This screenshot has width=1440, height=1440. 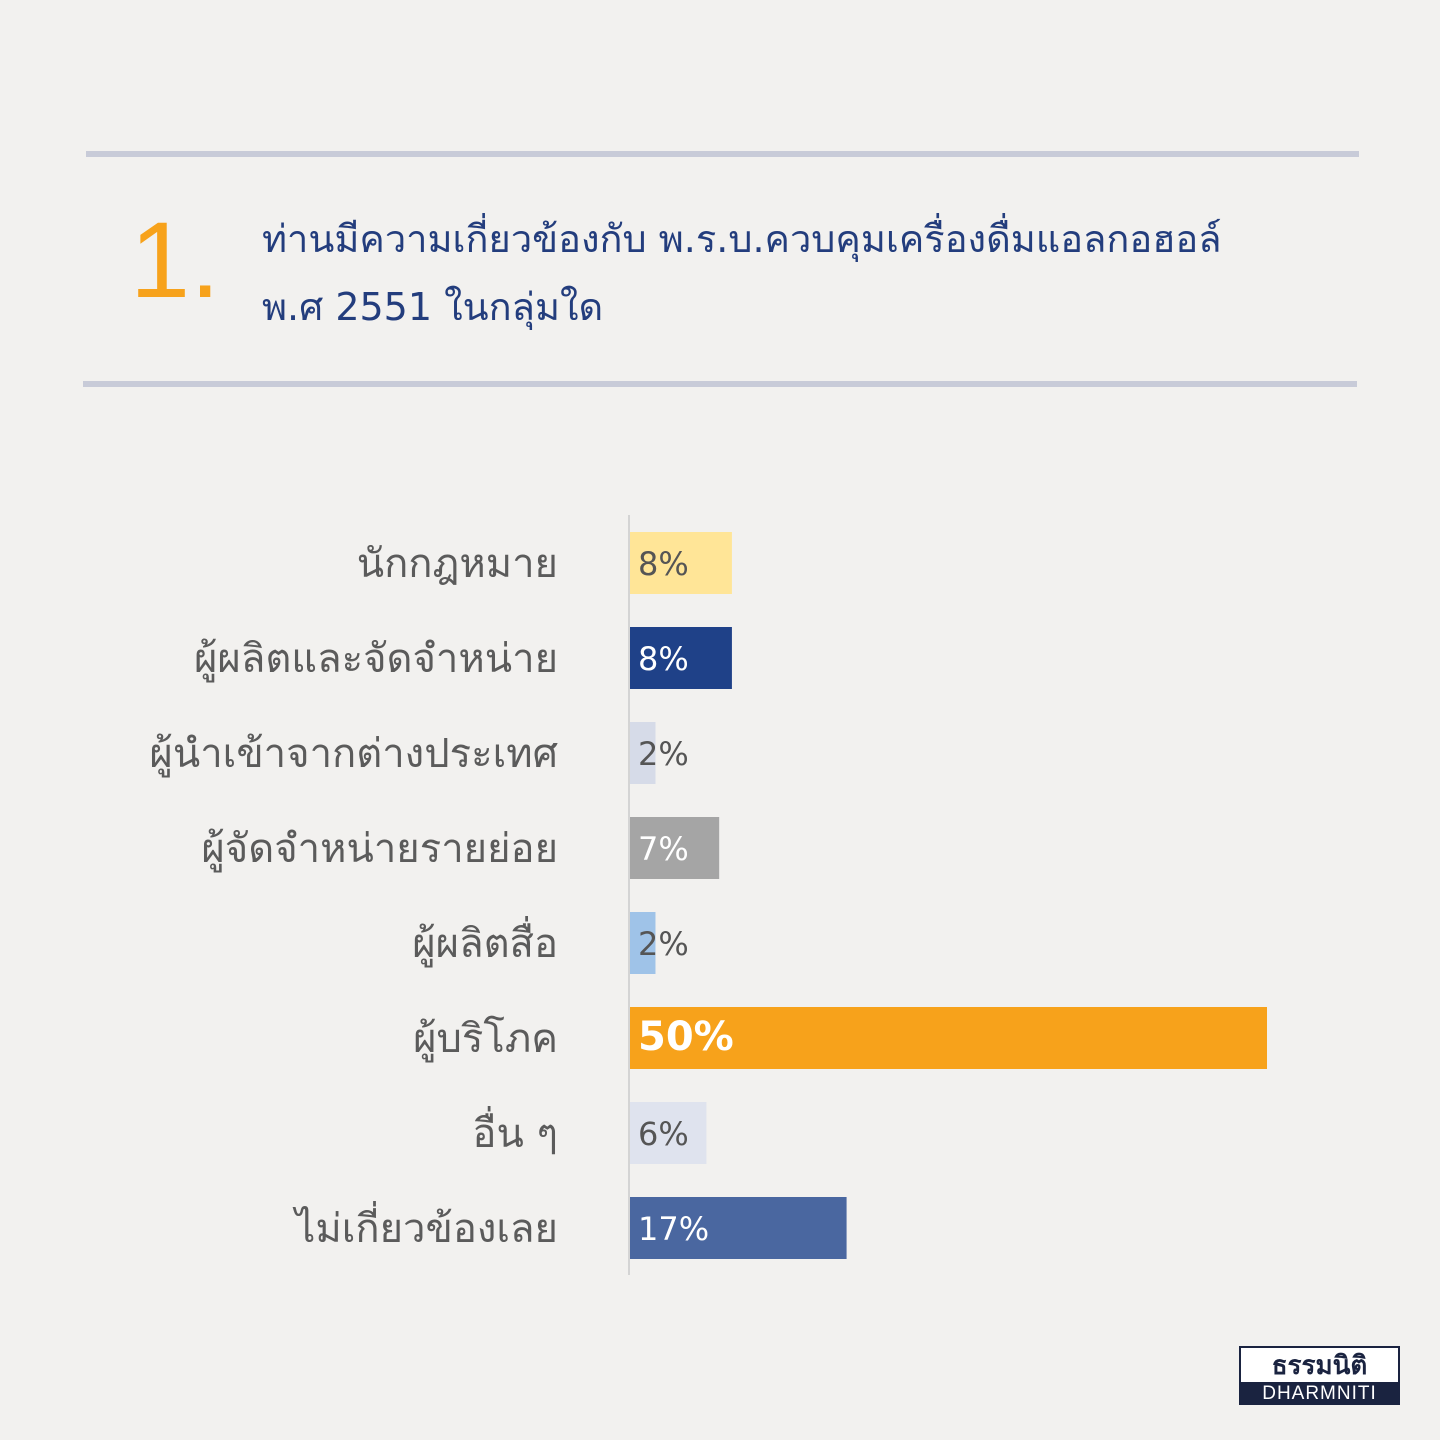 I want to click on bottom-divider, so click(x=720, y=384).